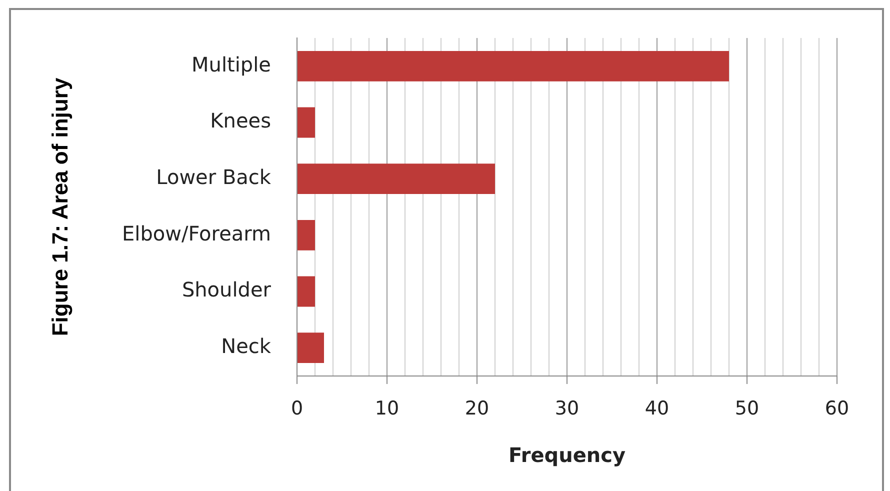  I want to click on x-axis-title: Frequency, so click(567, 455).